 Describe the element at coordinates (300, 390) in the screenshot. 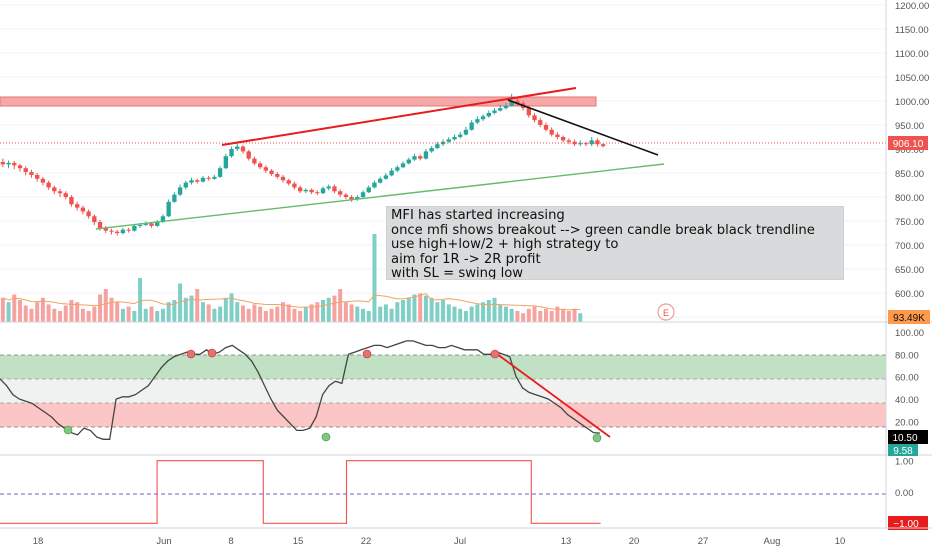

I see `oscillator-line` at that location.